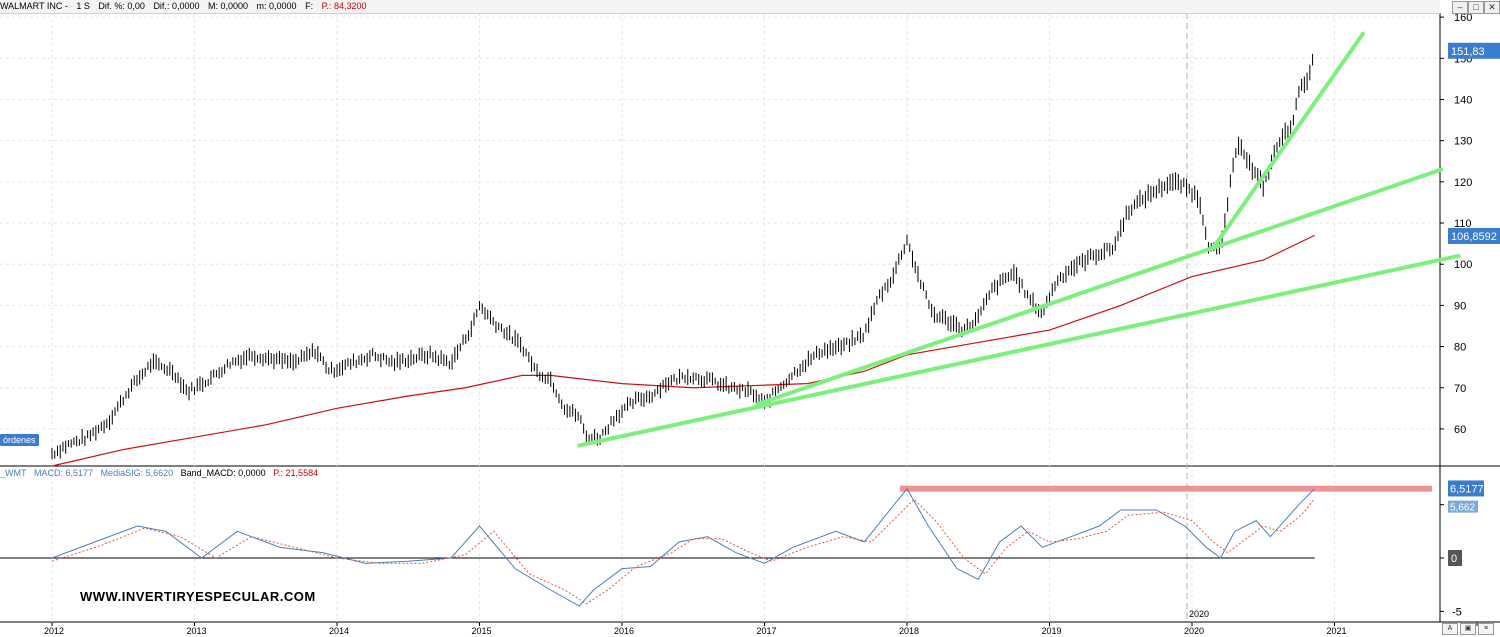  Describe the element at coordinates (19, 440) in the screenshot. I see `orders-tag: órdenes` at that location.